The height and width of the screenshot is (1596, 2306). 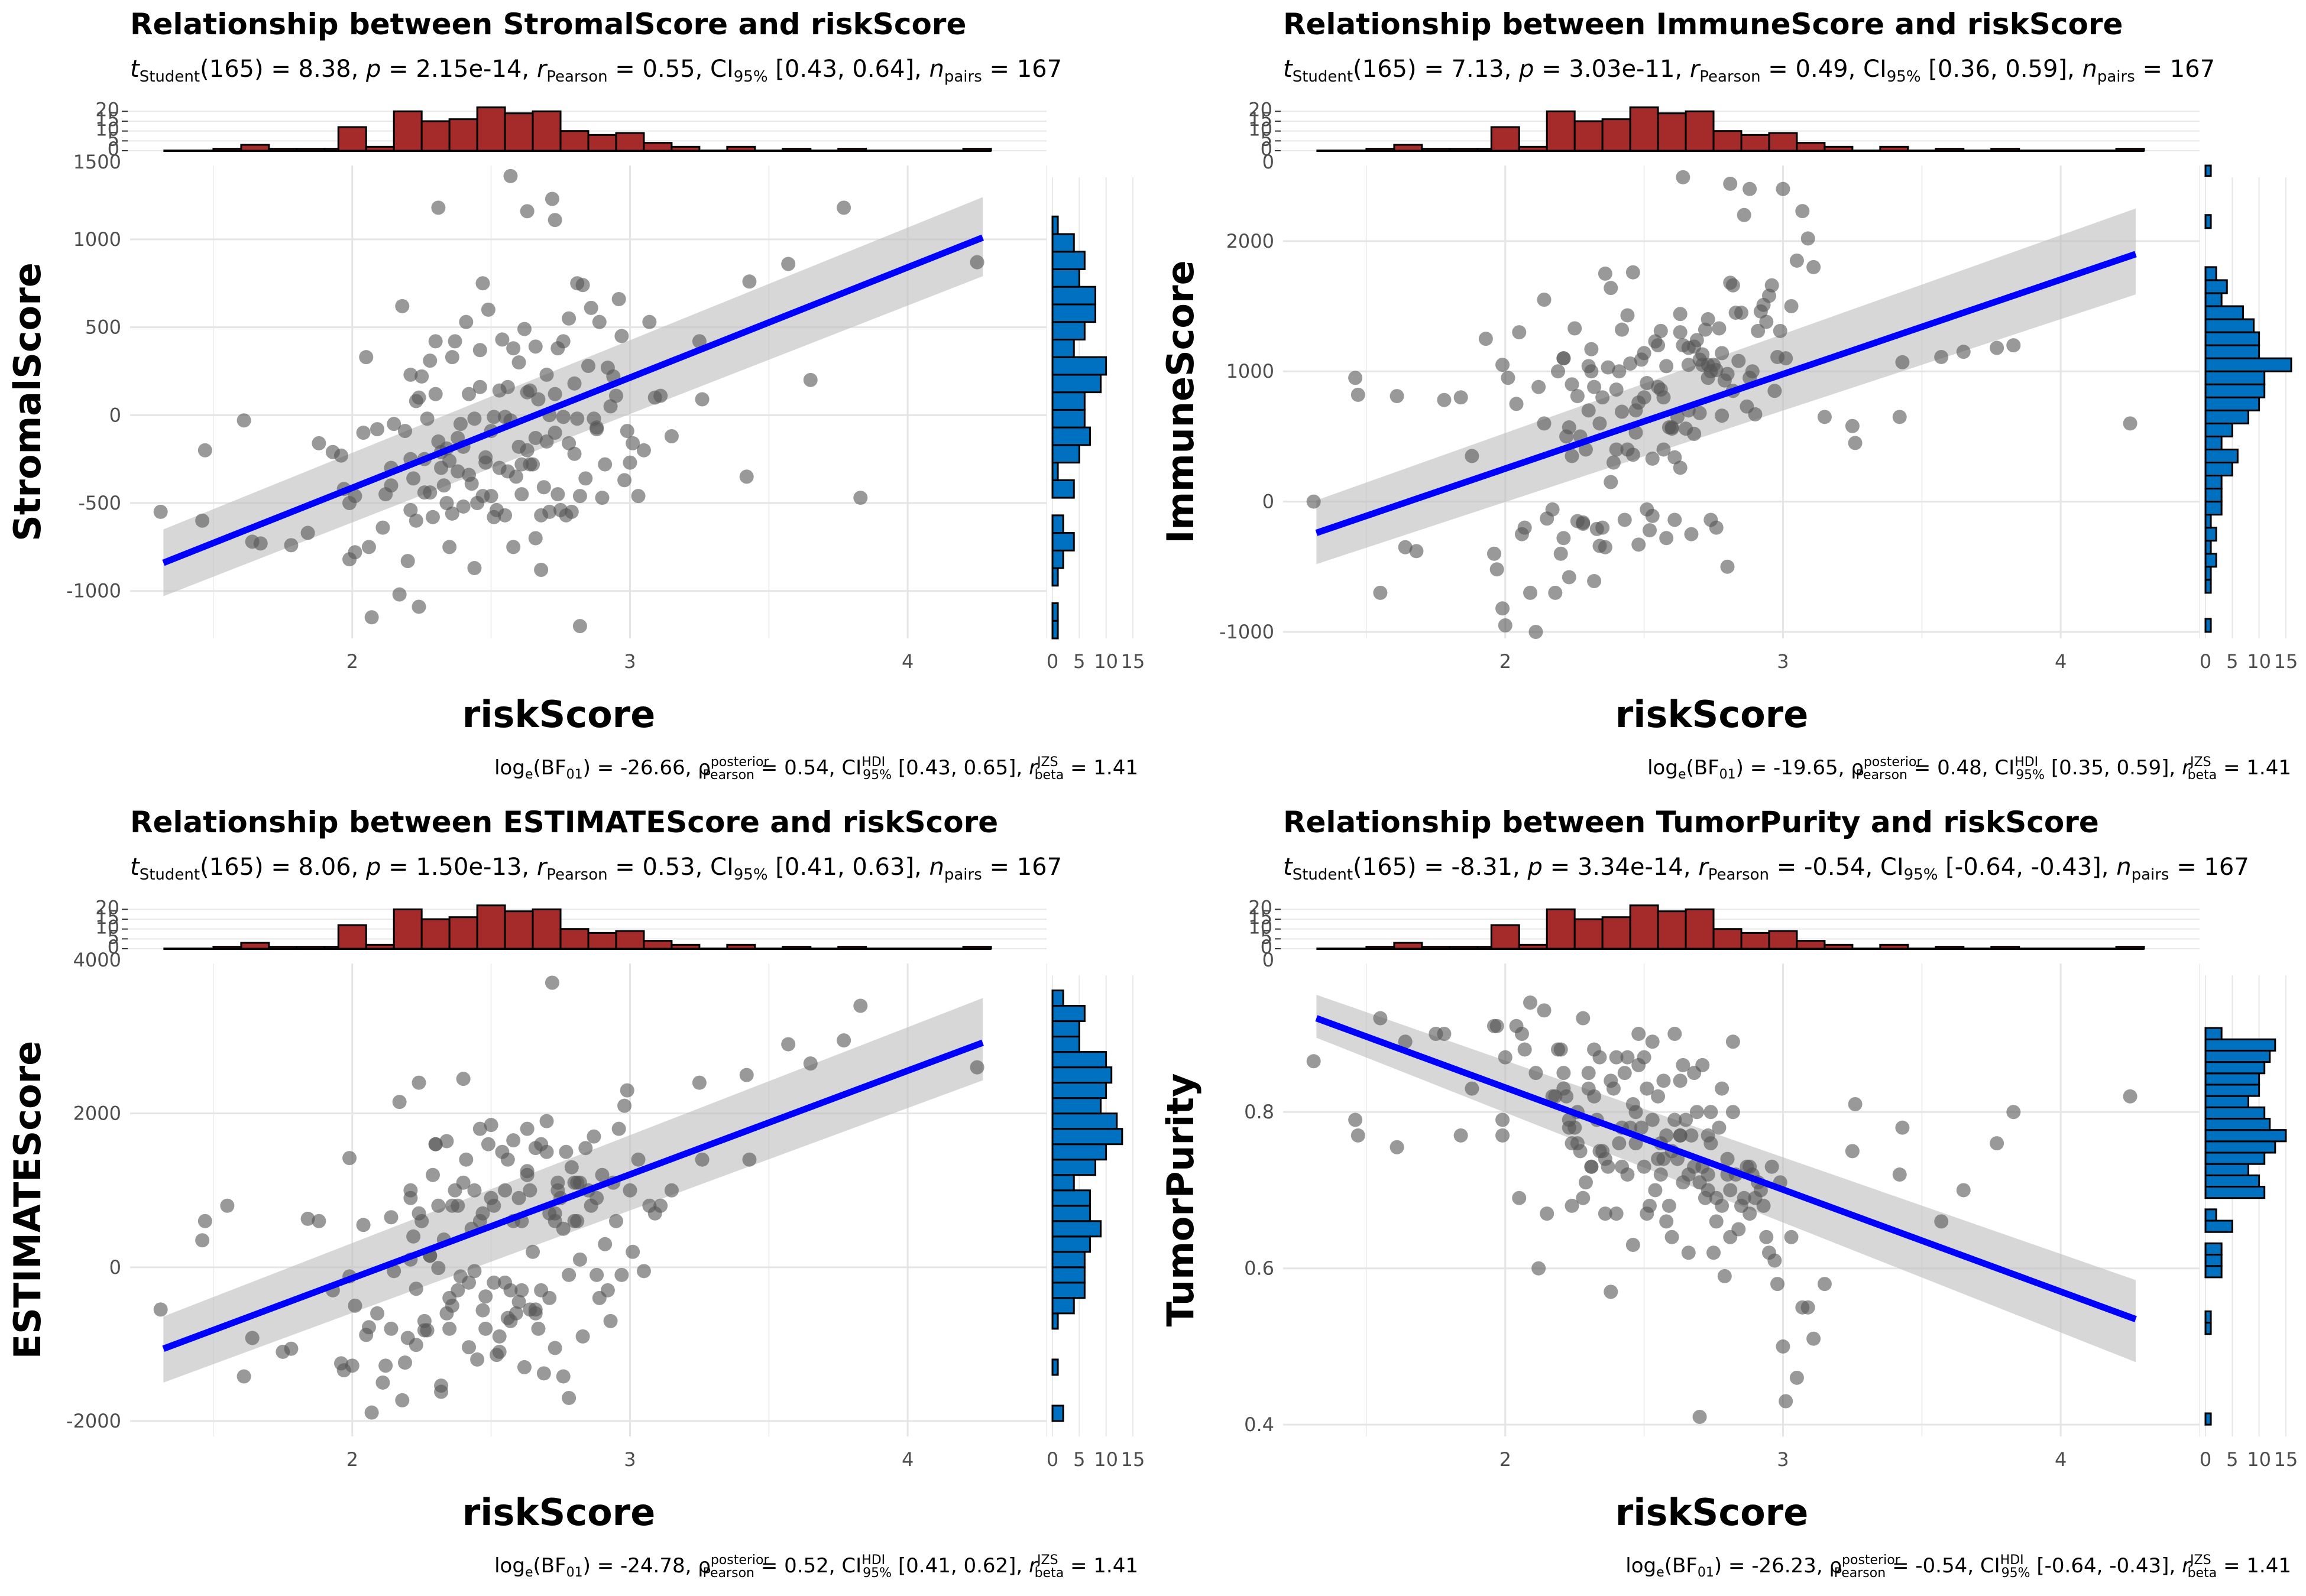 I want to click on y-tick-label-top: 0, so click(x=1268, y=162).